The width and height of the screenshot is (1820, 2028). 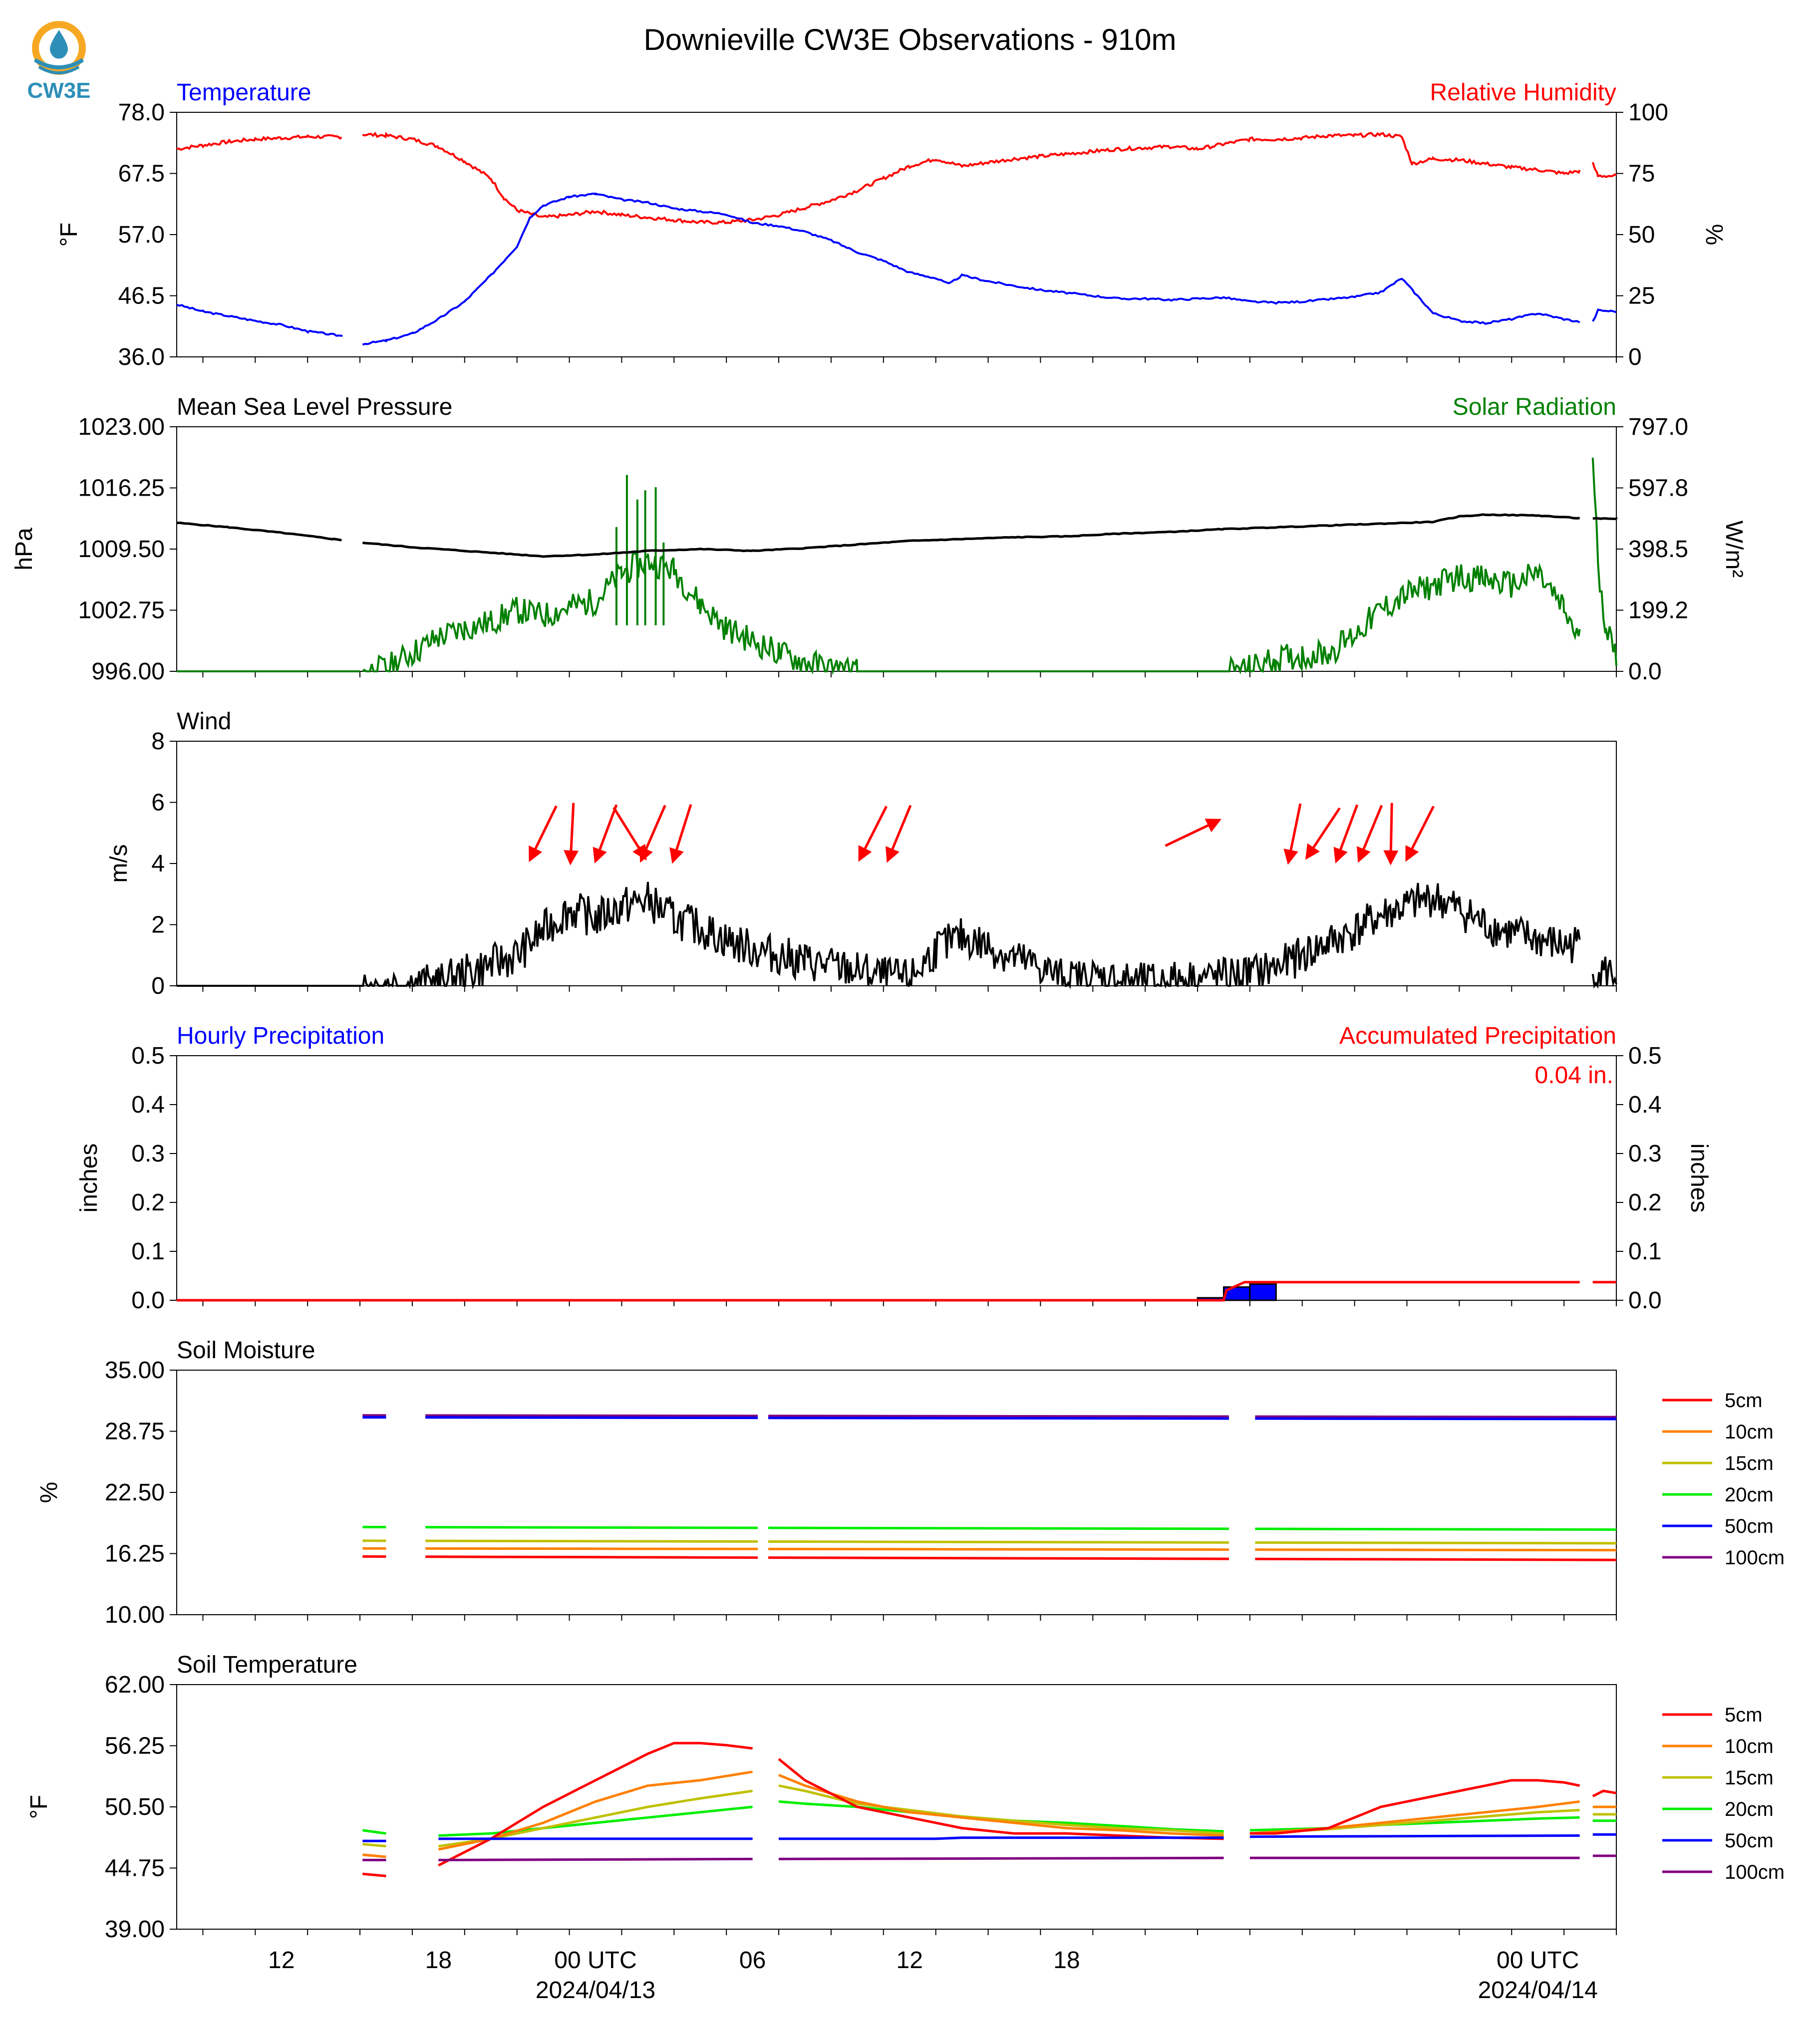 I want to click on accum-precip-tick-label: 0.5, so click(x=1645, y=1056).